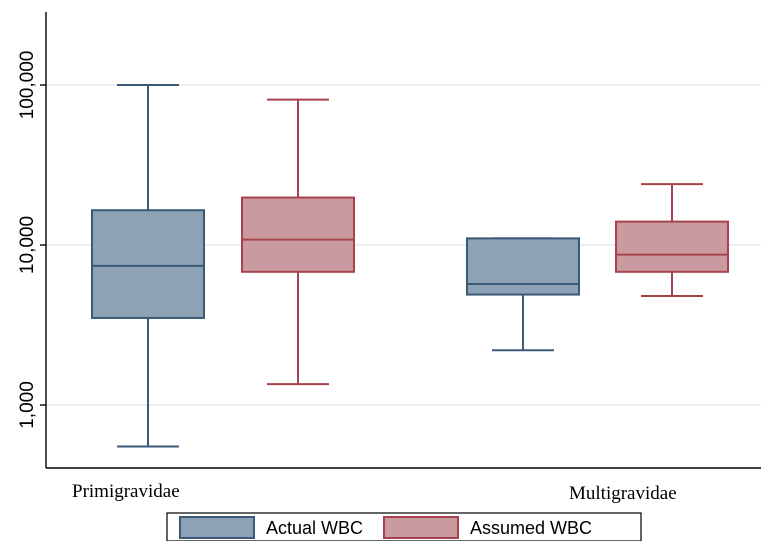  I want to click on box-assumed-wbc-multigravidae, so click(672, 240).